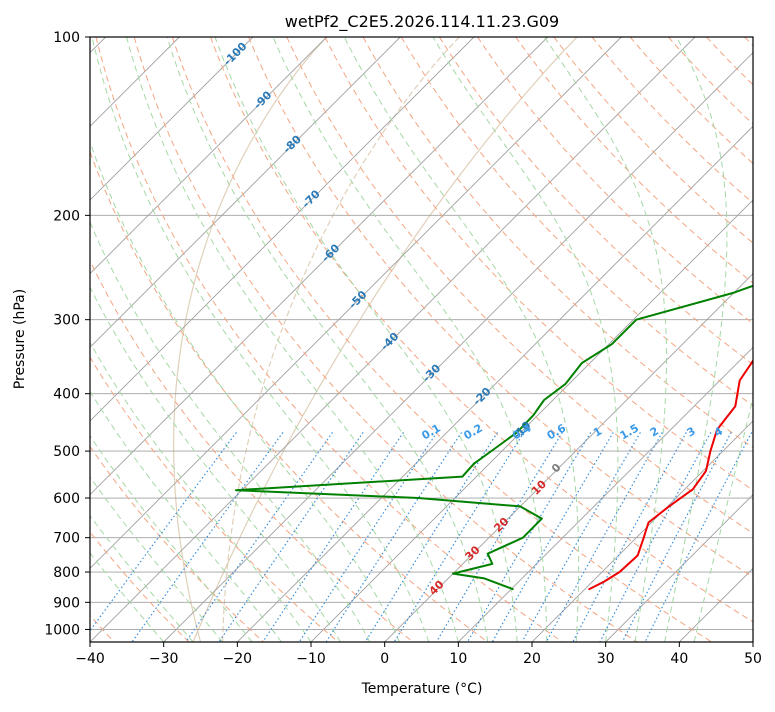 This screenshot has width=775, height=712. What do you see at coordinates (66, 452) in the screenshot?
I see `y-tick-label: 500` at bounding box center [66, 452].